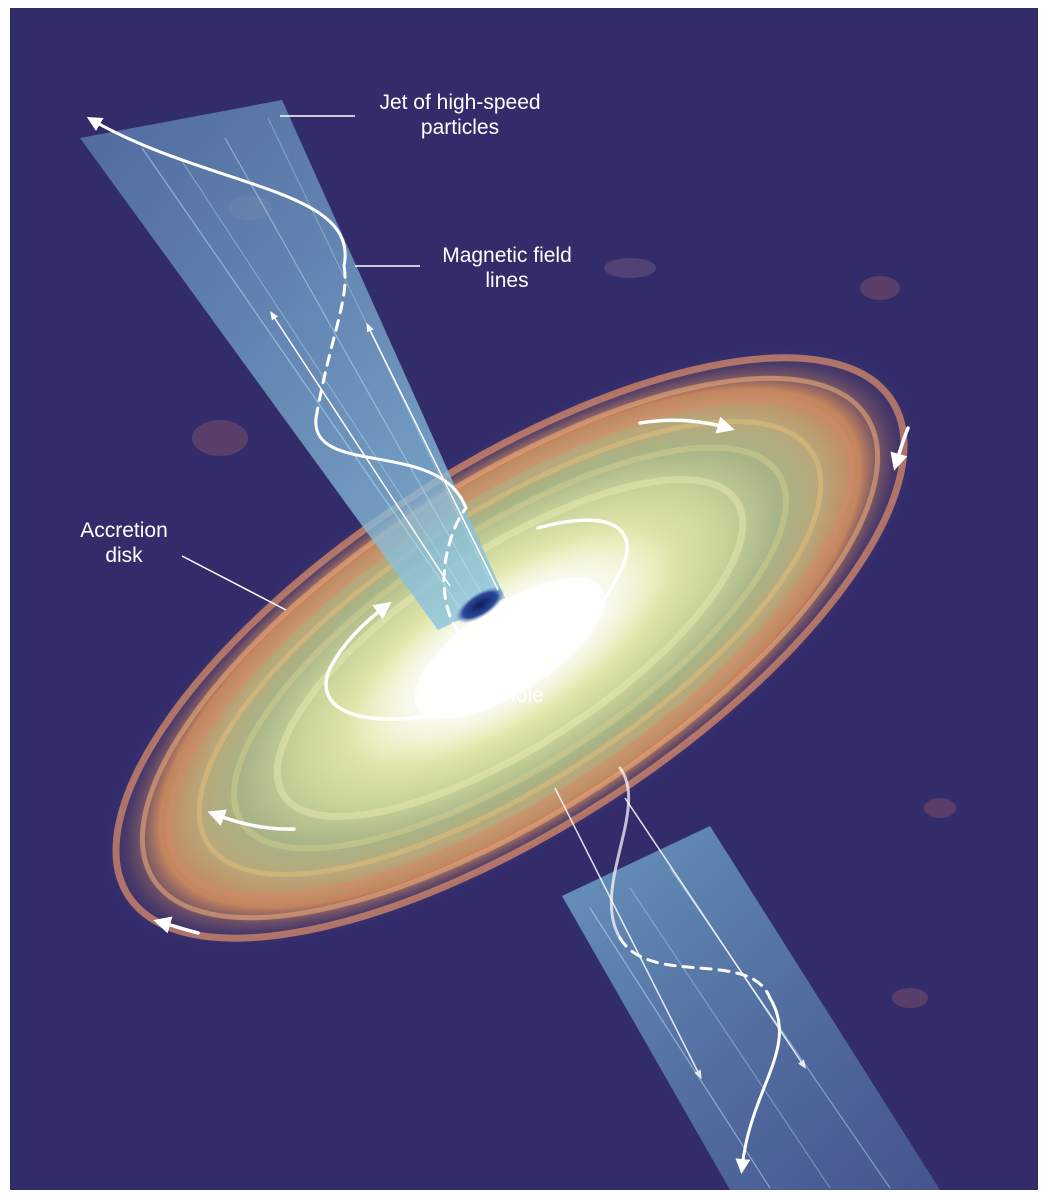 Image resolution: width=1048 pixels, height=1200 pixels. I want to click on label-accretion-line1: Accretion, so click(124, 530).